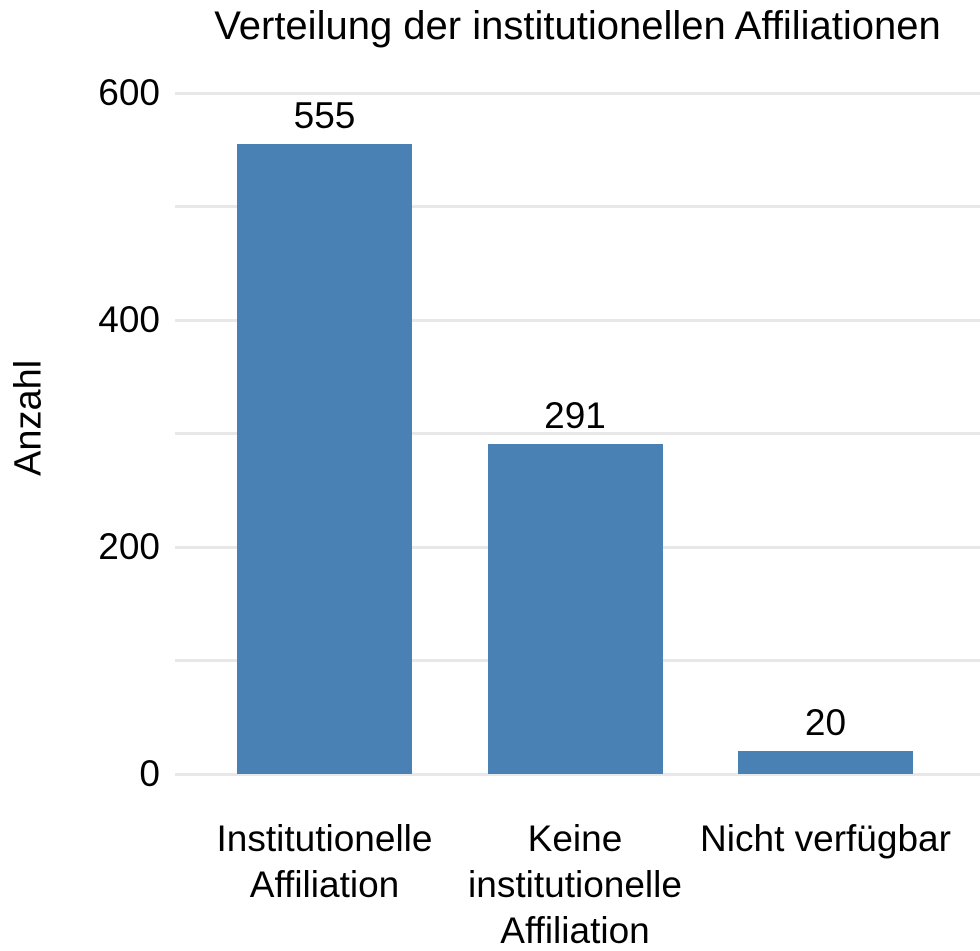  I want to click on y-tick-label-600: 600, so click(129, 92).